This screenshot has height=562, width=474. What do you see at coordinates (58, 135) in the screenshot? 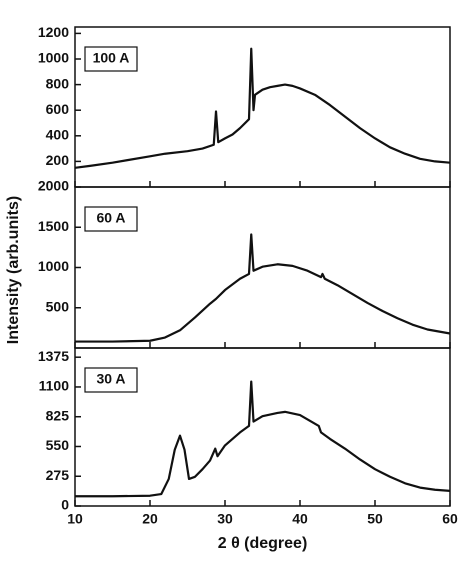
I see `y-tick-label: 400` at bounding box center [58, 135].